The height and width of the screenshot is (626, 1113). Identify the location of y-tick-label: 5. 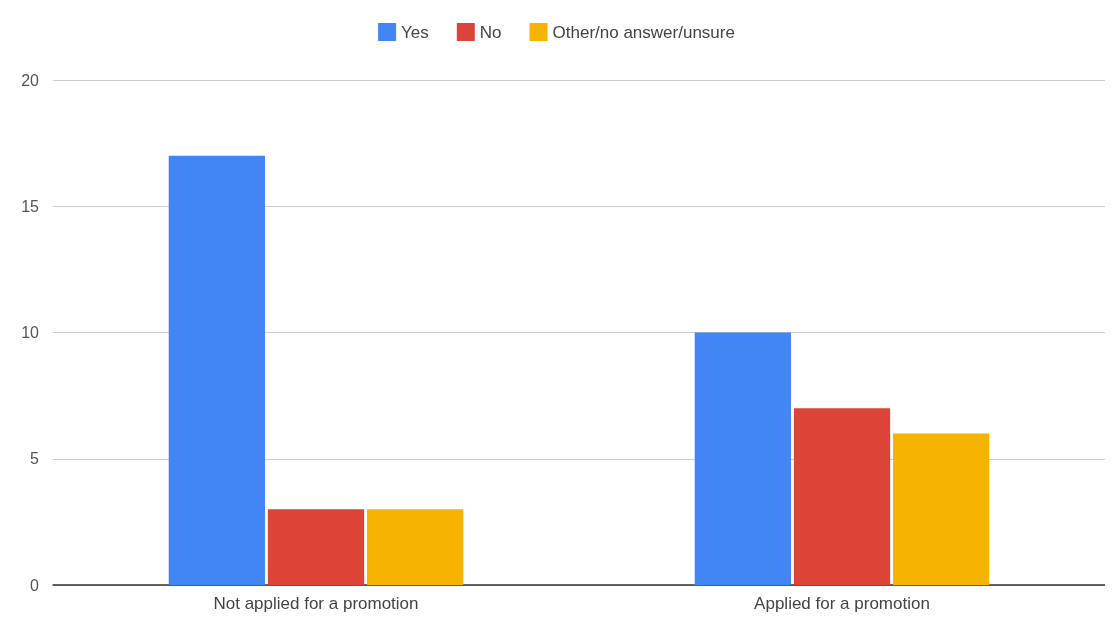
(35, 459).